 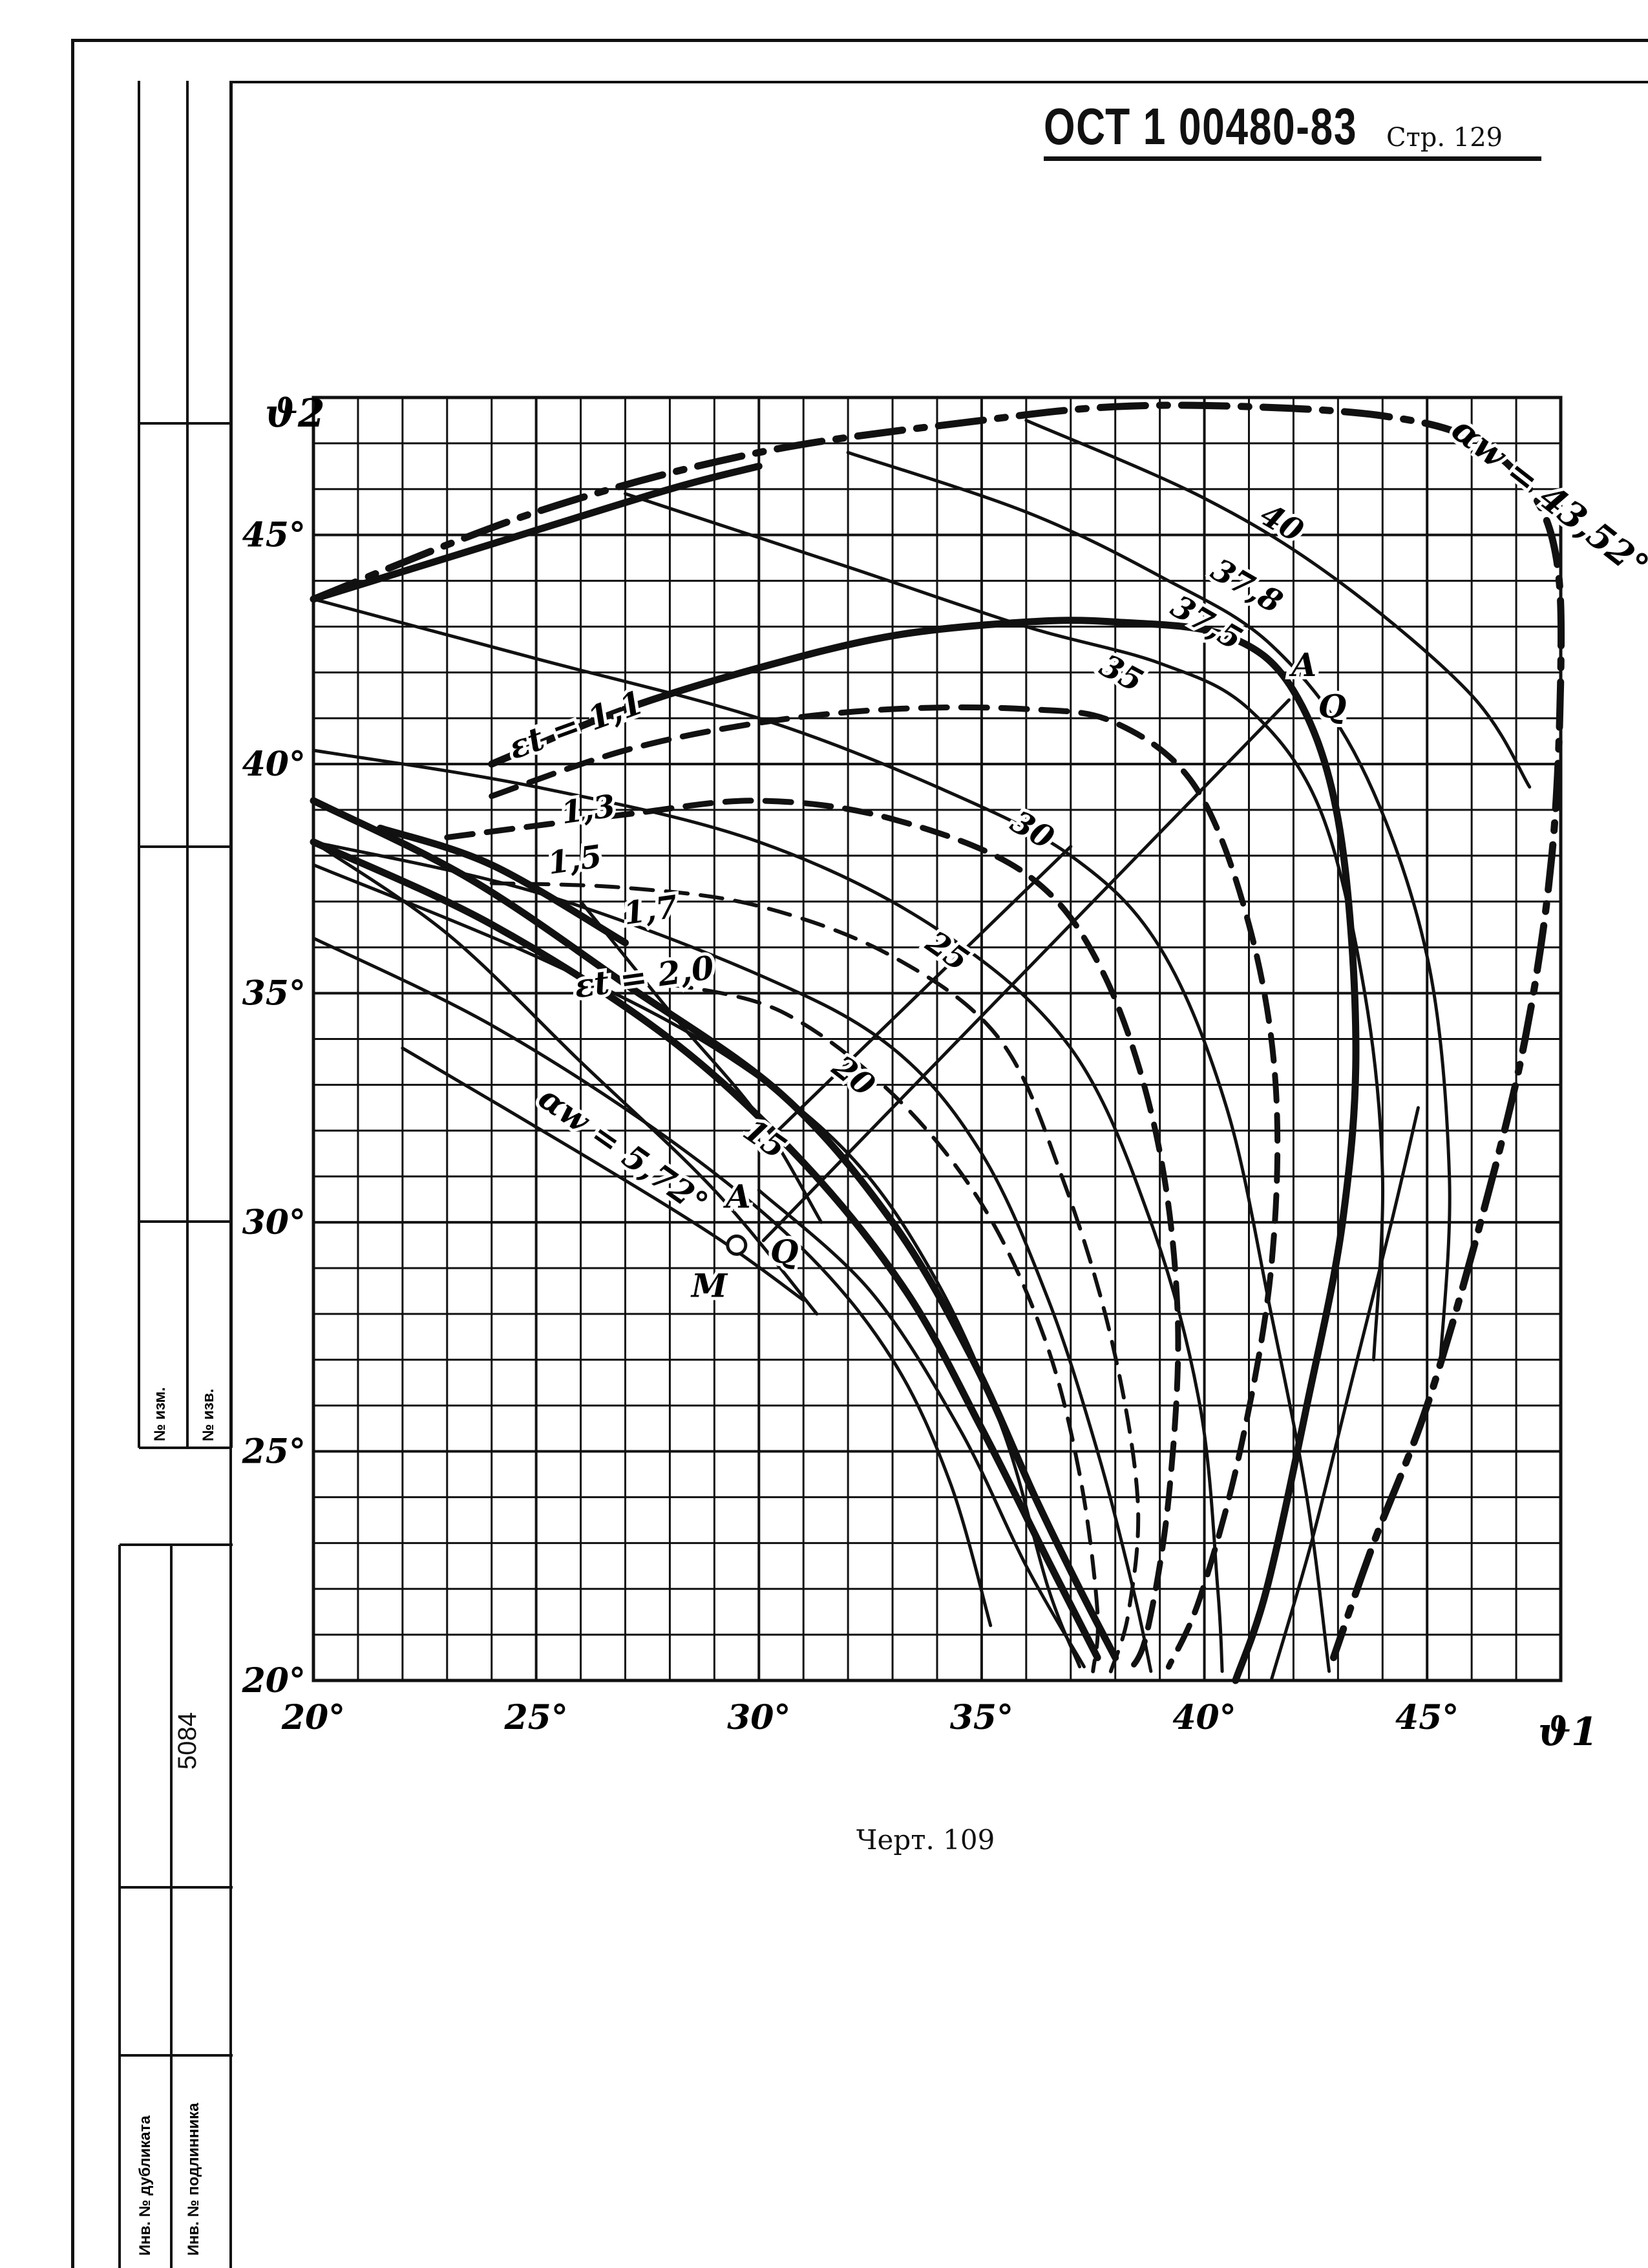 I want to click on curve-label: 25, so click(x=947, y=951).